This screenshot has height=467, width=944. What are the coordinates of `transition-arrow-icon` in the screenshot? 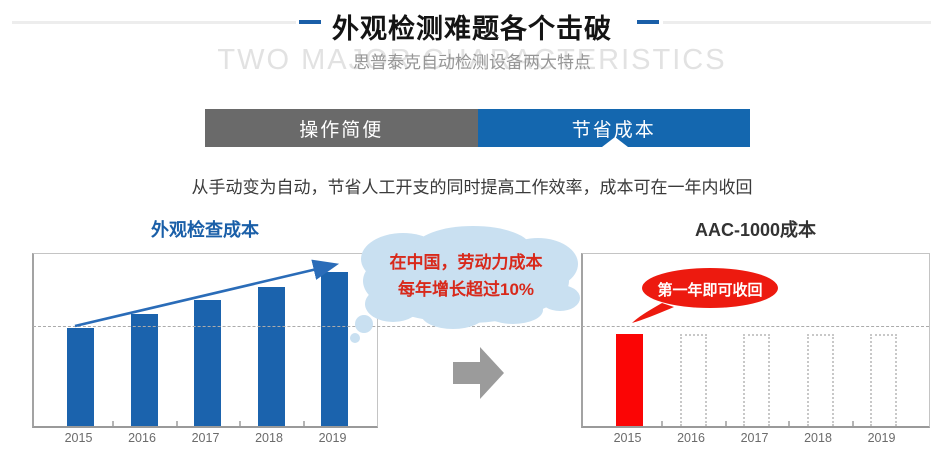 It's located at (478, 373).